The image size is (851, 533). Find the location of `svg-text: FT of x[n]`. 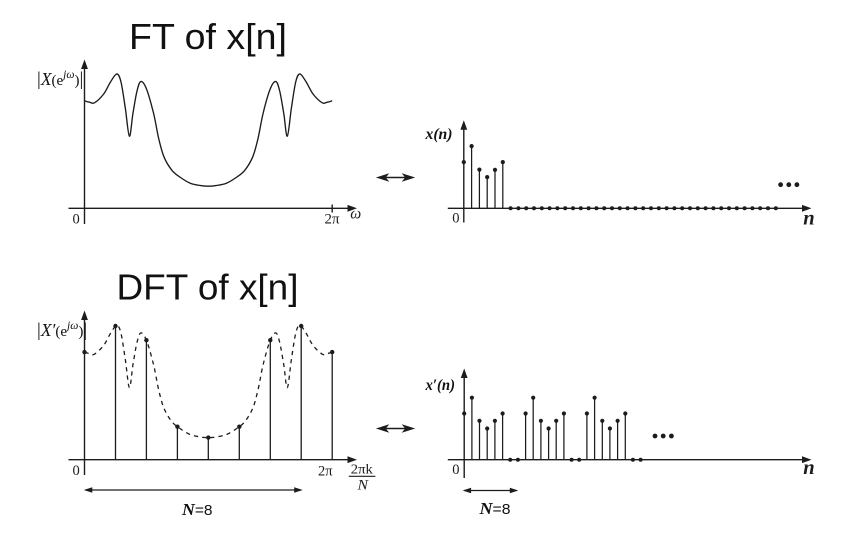

svg-text: FT of x[n] is located at coordinates (208, 36).